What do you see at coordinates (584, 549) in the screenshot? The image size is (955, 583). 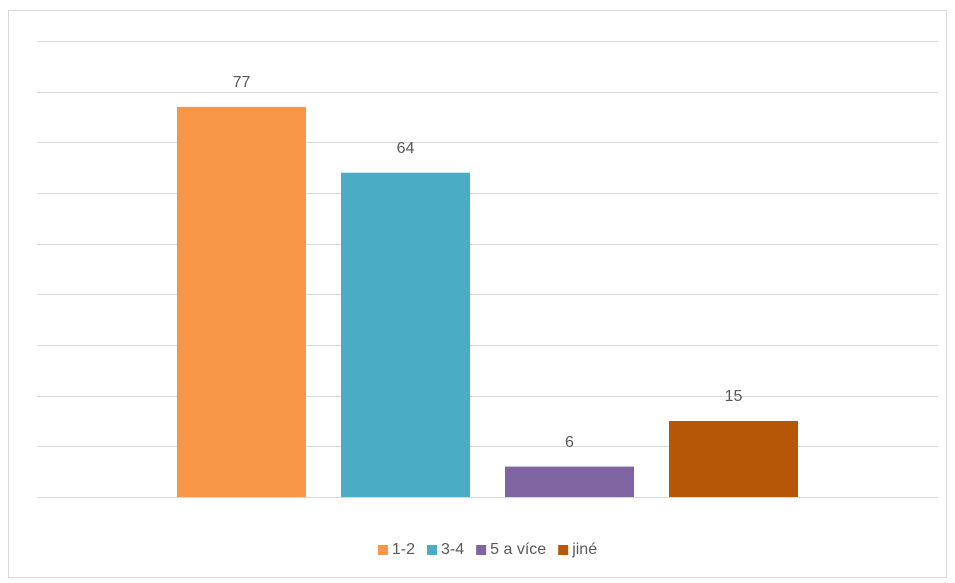 I see `legend-label: jiné` at bounding box center [584, 549].